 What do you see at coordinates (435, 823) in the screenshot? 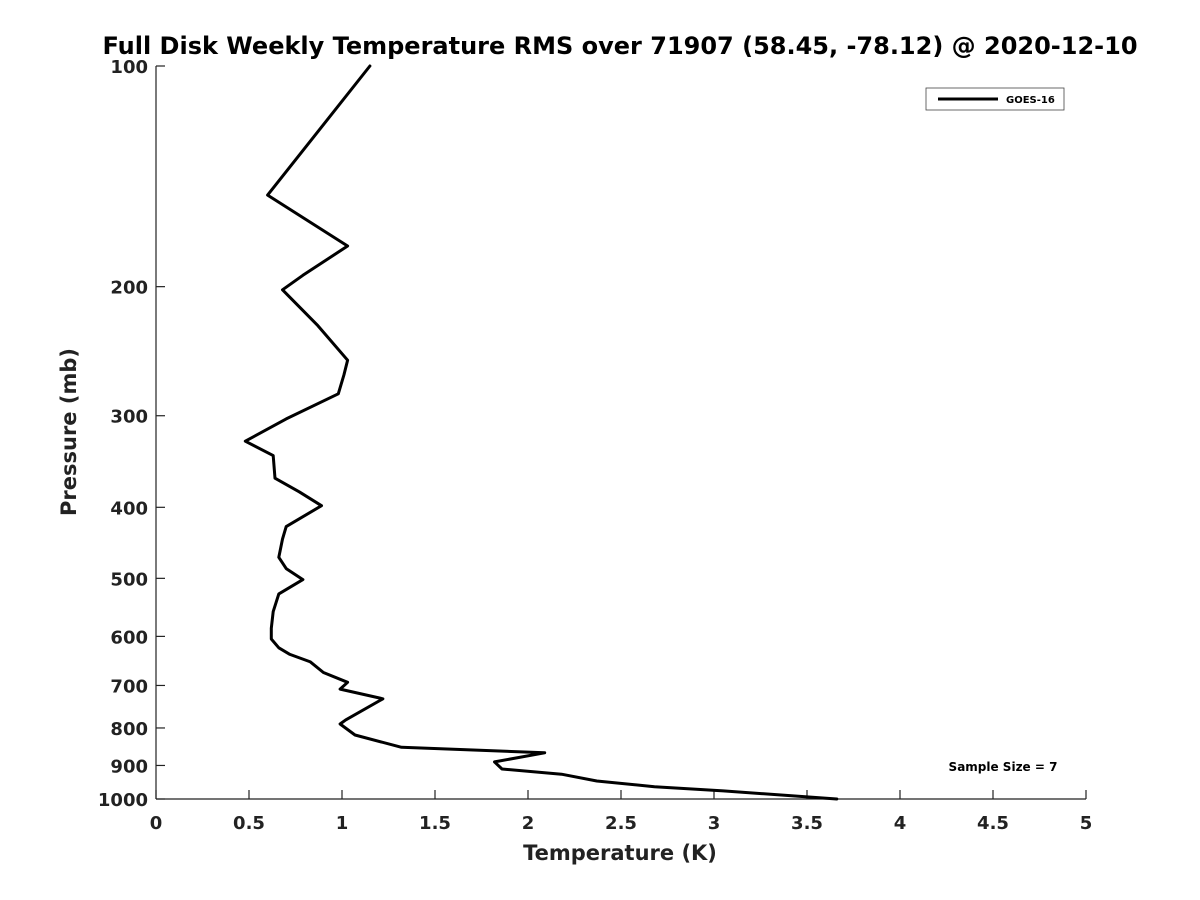
I see `x-tick-label: 1.5` at bounding box center [435, 823].